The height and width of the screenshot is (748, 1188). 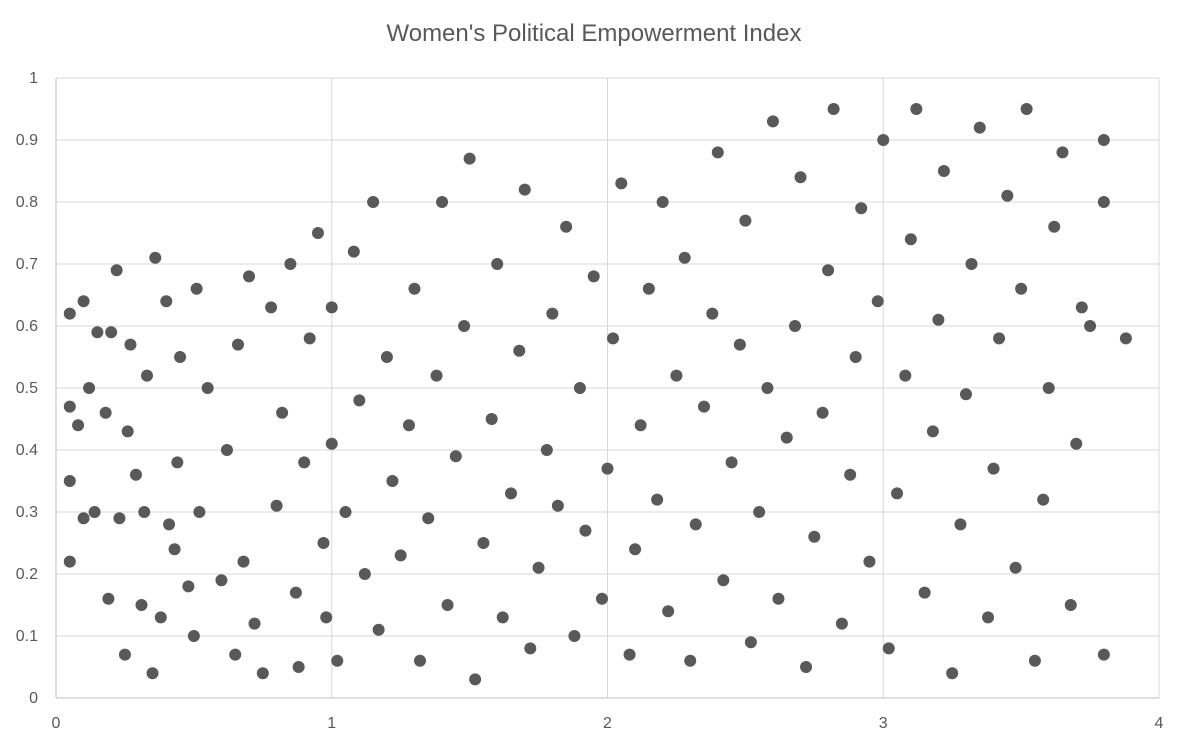 What do you see at coordinates (27, 450) in the screenshot?
I see `y-tick-label: 0.4` at bounding box center [27, 450].